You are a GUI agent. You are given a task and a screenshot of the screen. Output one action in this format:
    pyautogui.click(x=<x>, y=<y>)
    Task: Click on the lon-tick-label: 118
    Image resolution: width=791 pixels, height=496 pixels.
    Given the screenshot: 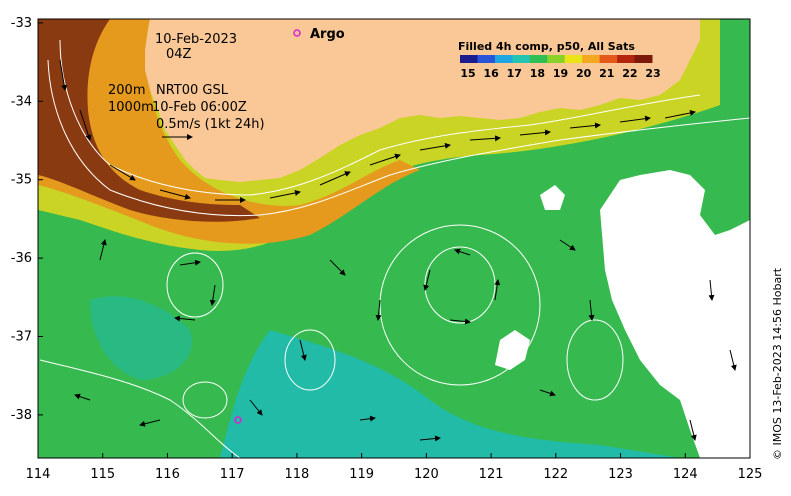 What is the action you would take?
    pyautogui.click(x=296, y=474)
    